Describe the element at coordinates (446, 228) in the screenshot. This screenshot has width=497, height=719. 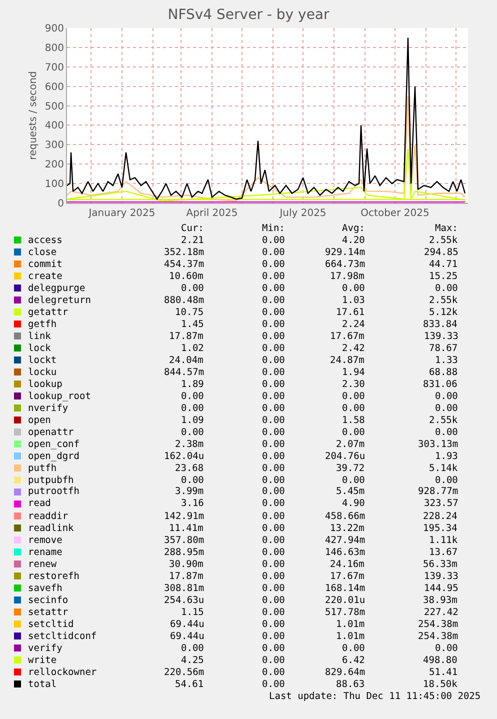
I see `text: Max:` at that location.